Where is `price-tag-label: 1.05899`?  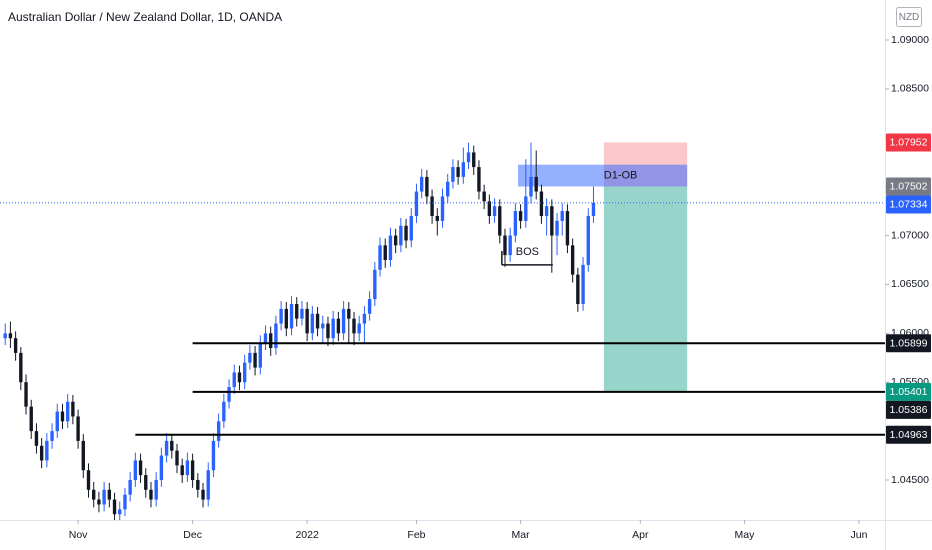
price-tag-label: 1.05899 is located at coordinates (909, 343).